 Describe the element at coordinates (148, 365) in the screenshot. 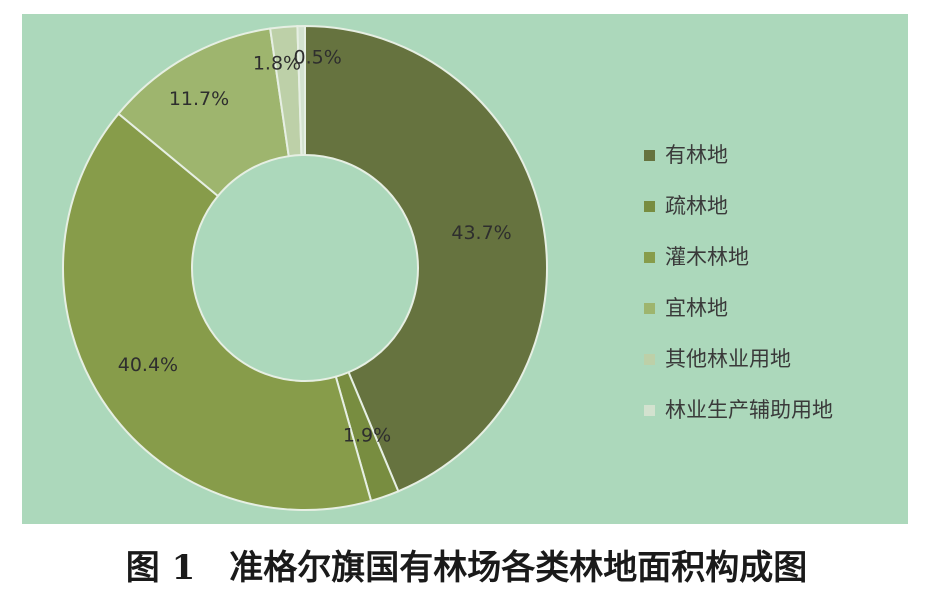

I see `slice-label-3: 40.4%` at that location.